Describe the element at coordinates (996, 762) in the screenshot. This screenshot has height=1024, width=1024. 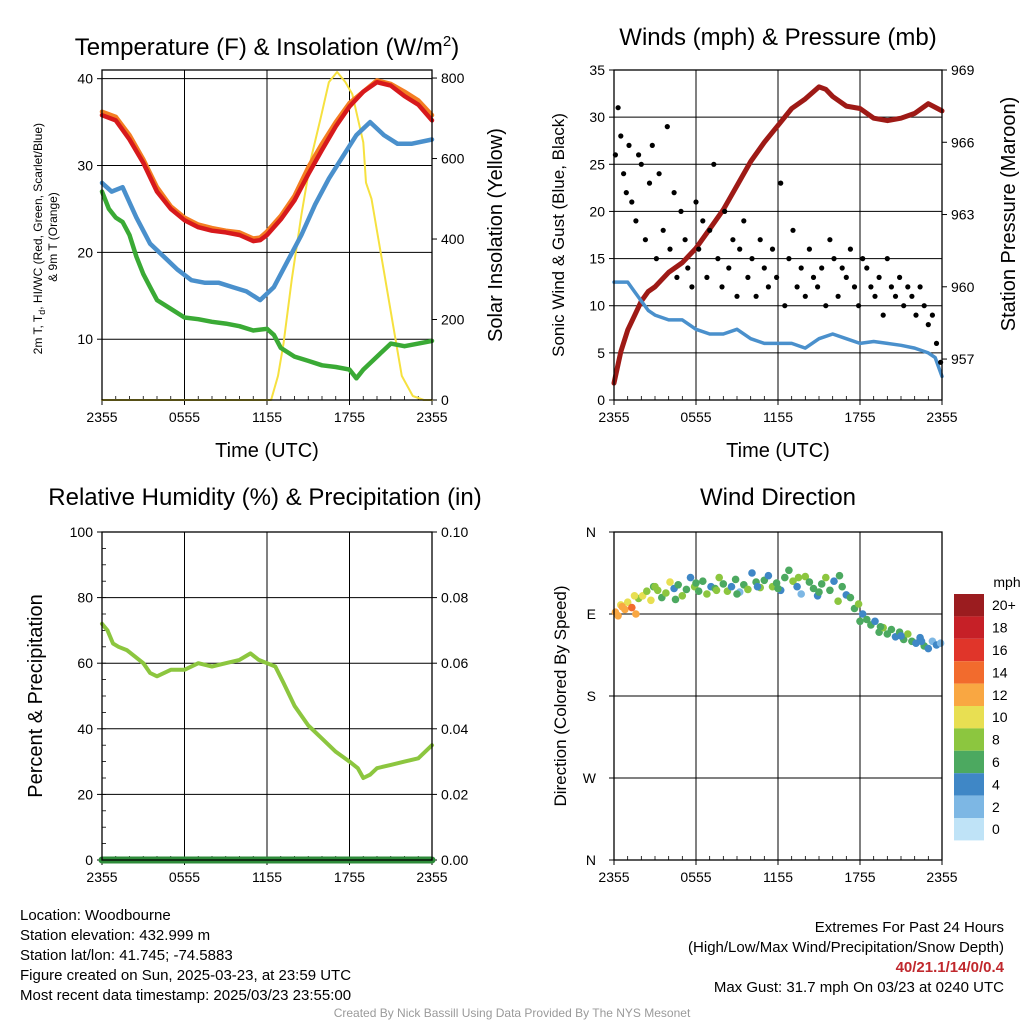
I see `legend-label: 6` at that location.